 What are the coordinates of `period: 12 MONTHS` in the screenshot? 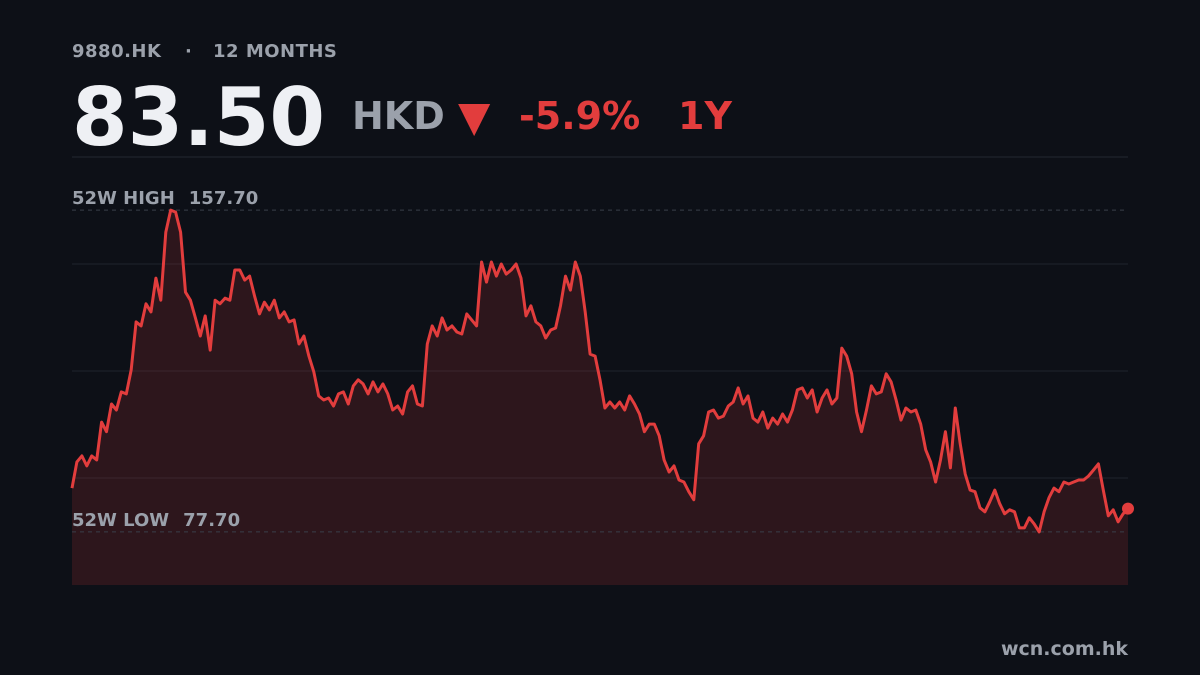 It's located at (275, 51).